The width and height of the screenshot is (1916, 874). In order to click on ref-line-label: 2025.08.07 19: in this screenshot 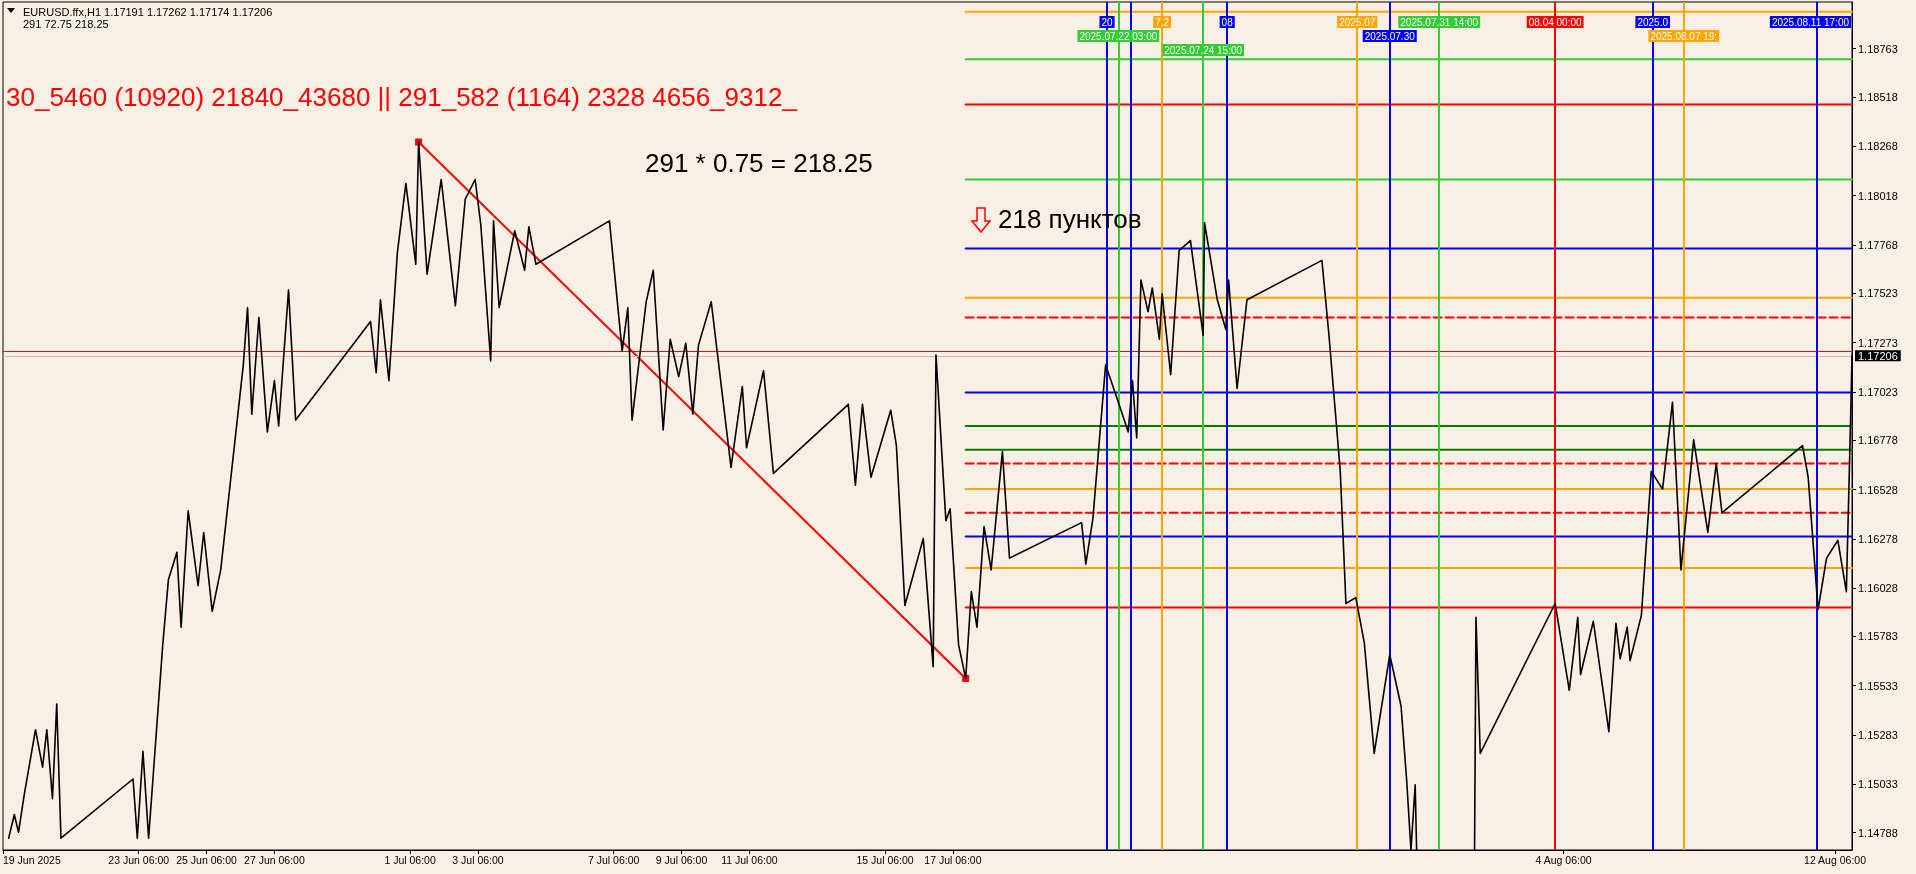, I will do `click(1684, 36)`.